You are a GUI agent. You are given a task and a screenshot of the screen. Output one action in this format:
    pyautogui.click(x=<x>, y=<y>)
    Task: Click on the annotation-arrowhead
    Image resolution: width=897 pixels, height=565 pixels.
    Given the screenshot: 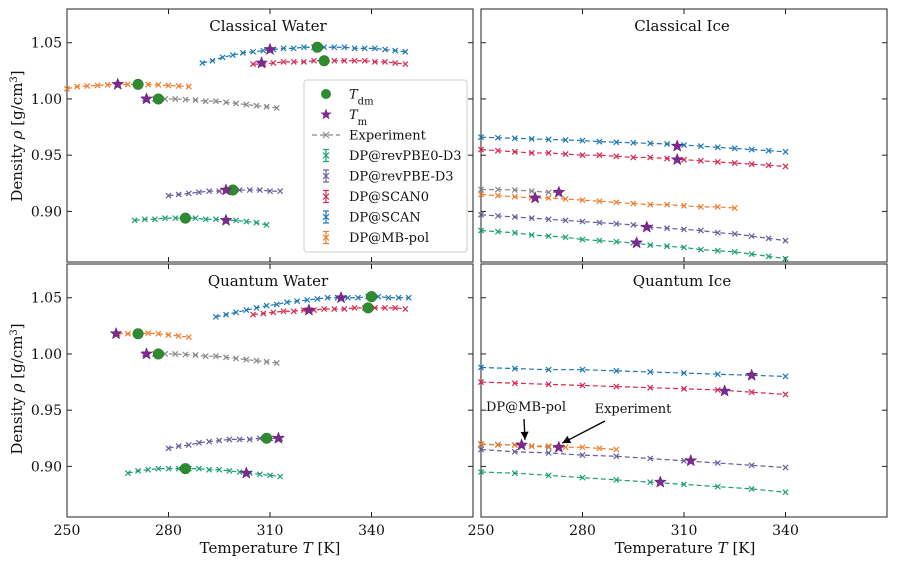 What is the action you would take?
    pyautogui.click(x=524, y=435)
    